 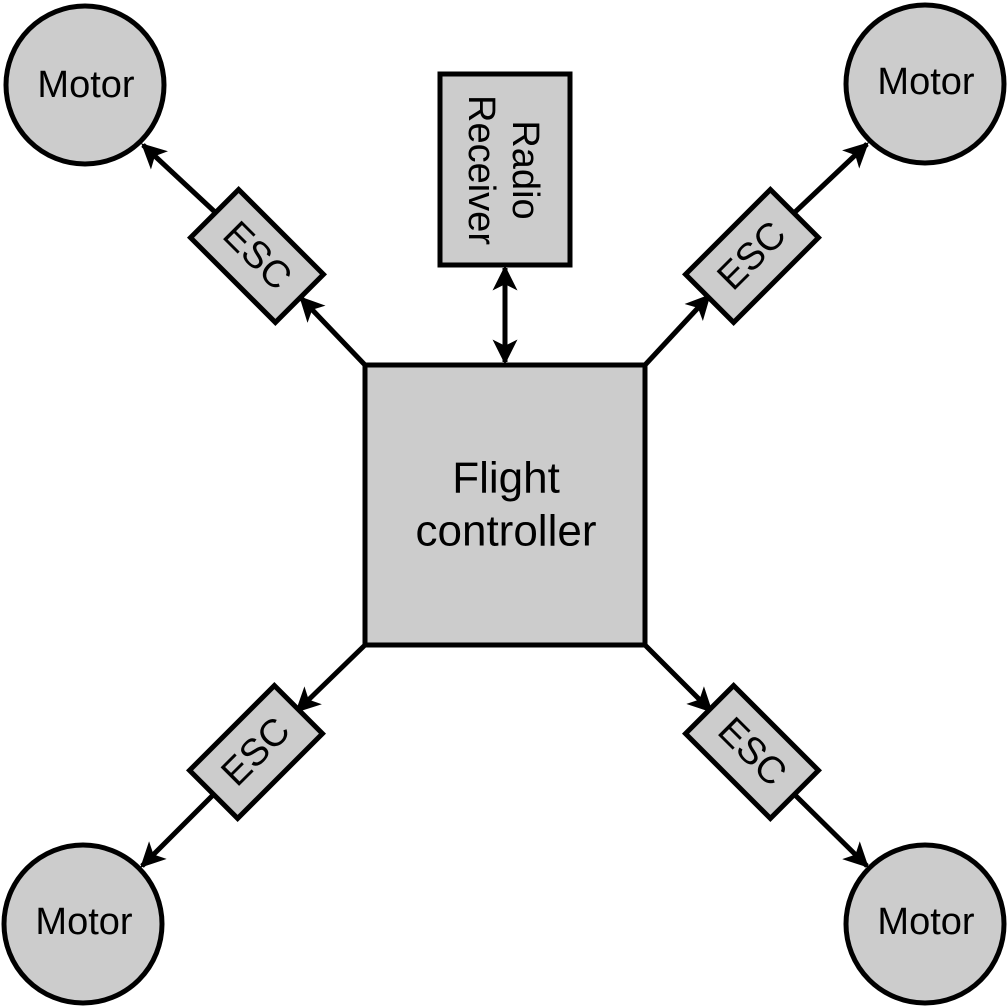 I want to click on radio-receiver-label-line2: Receiver, so click(x=481, y=170).